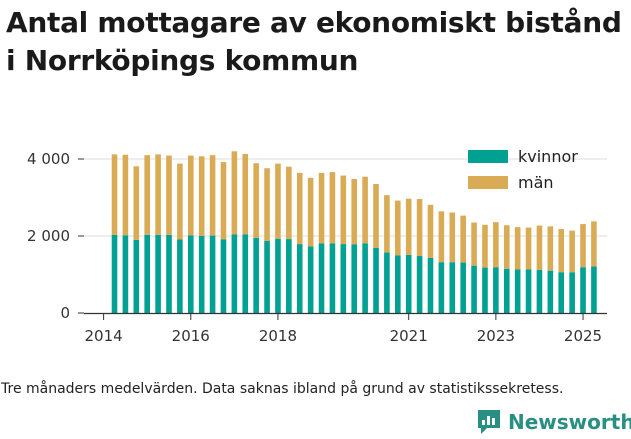 This screenshot has width=631, height=439. What do you see at coordinates (48, 236) in the screenshot?
I see `y-tick-label: 2 000` at bounding box center [48, 236].